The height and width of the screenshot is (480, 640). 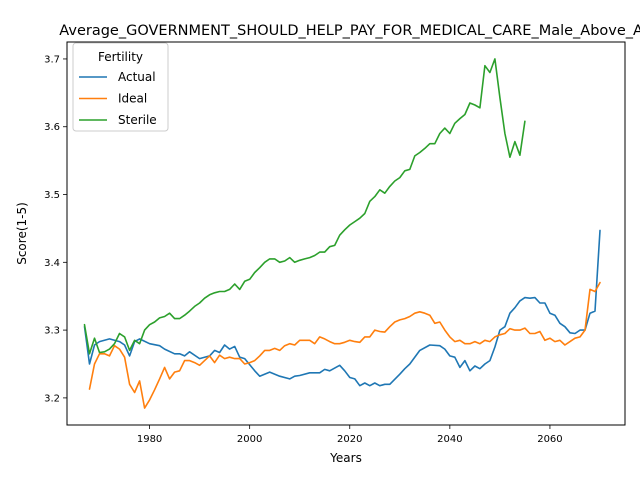 What do you see at coordinates (52, 59) in the screenshot?
I see `y-tick-label: 3.7` at bounding box center [52, 59].